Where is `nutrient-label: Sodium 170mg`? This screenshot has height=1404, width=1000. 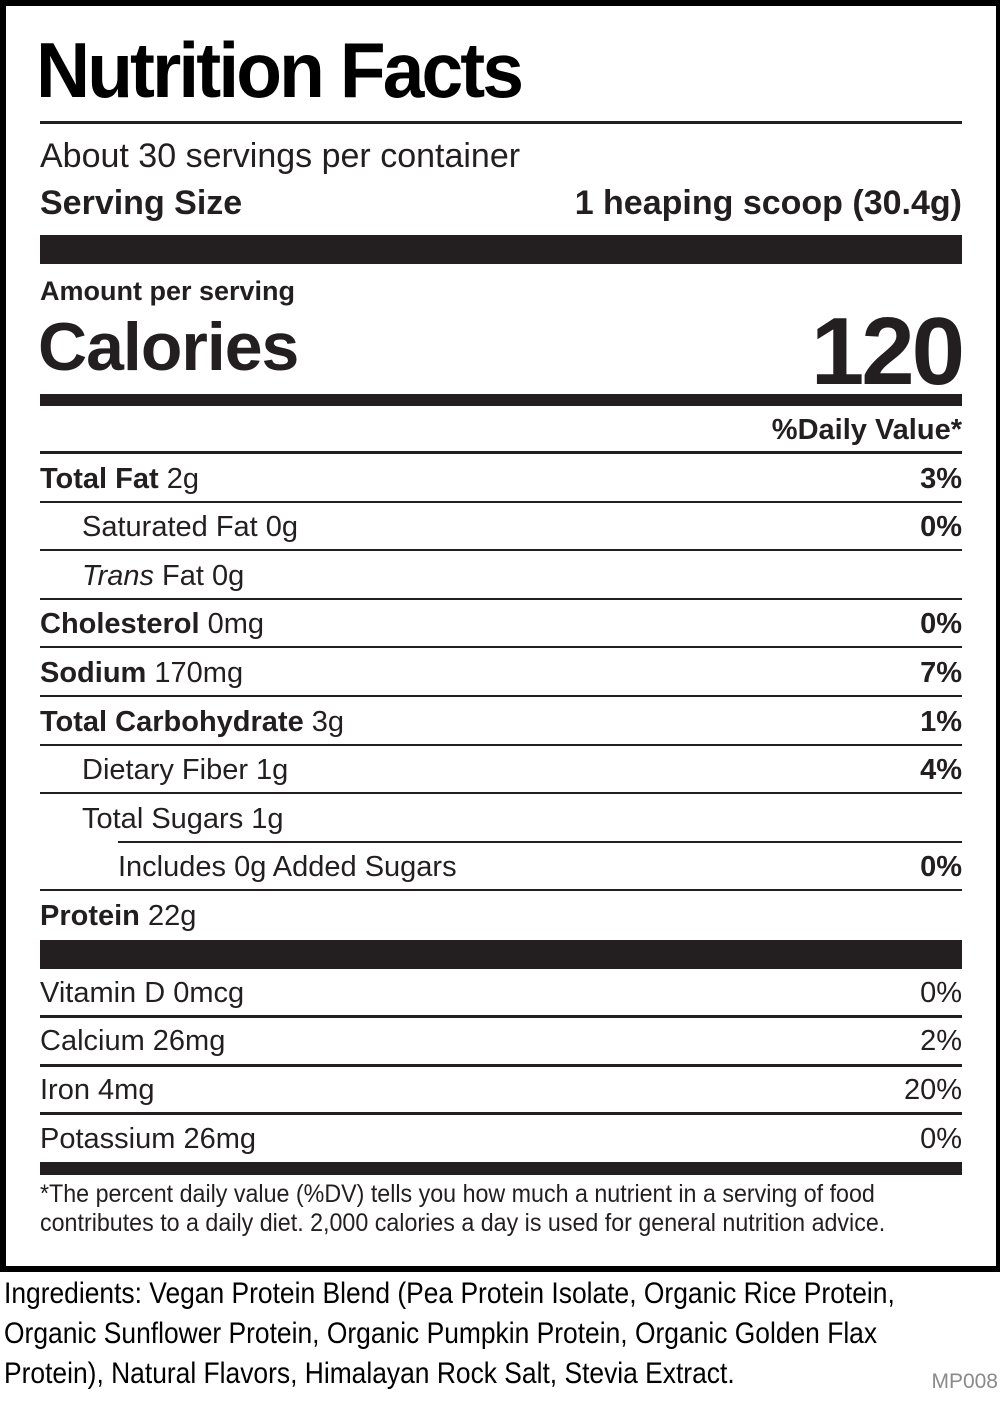 nutrient-label: Sodium 170mg is located at coordinates (141, 673).